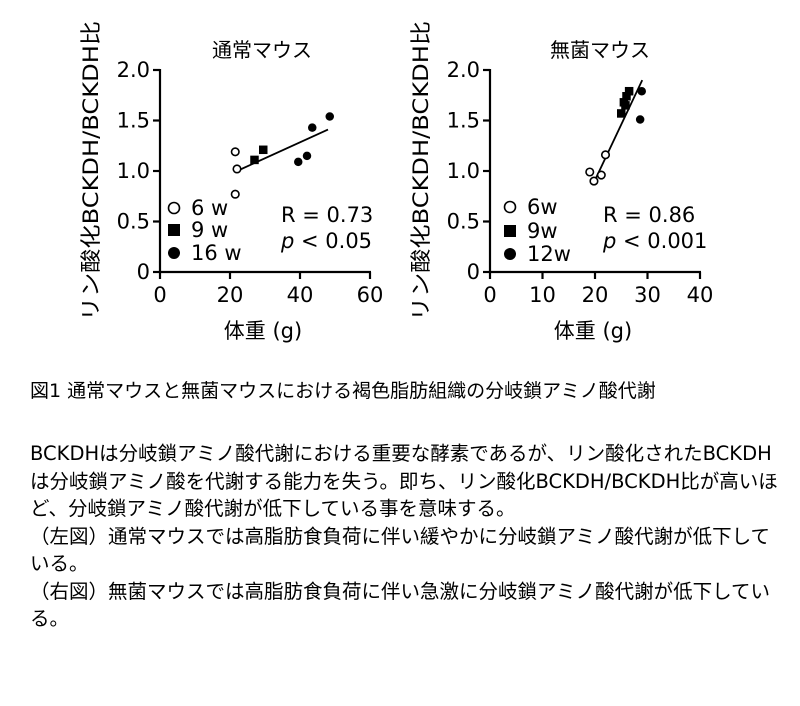  I want to click on legend: 6 w9 w16 w, so click(204, 230).